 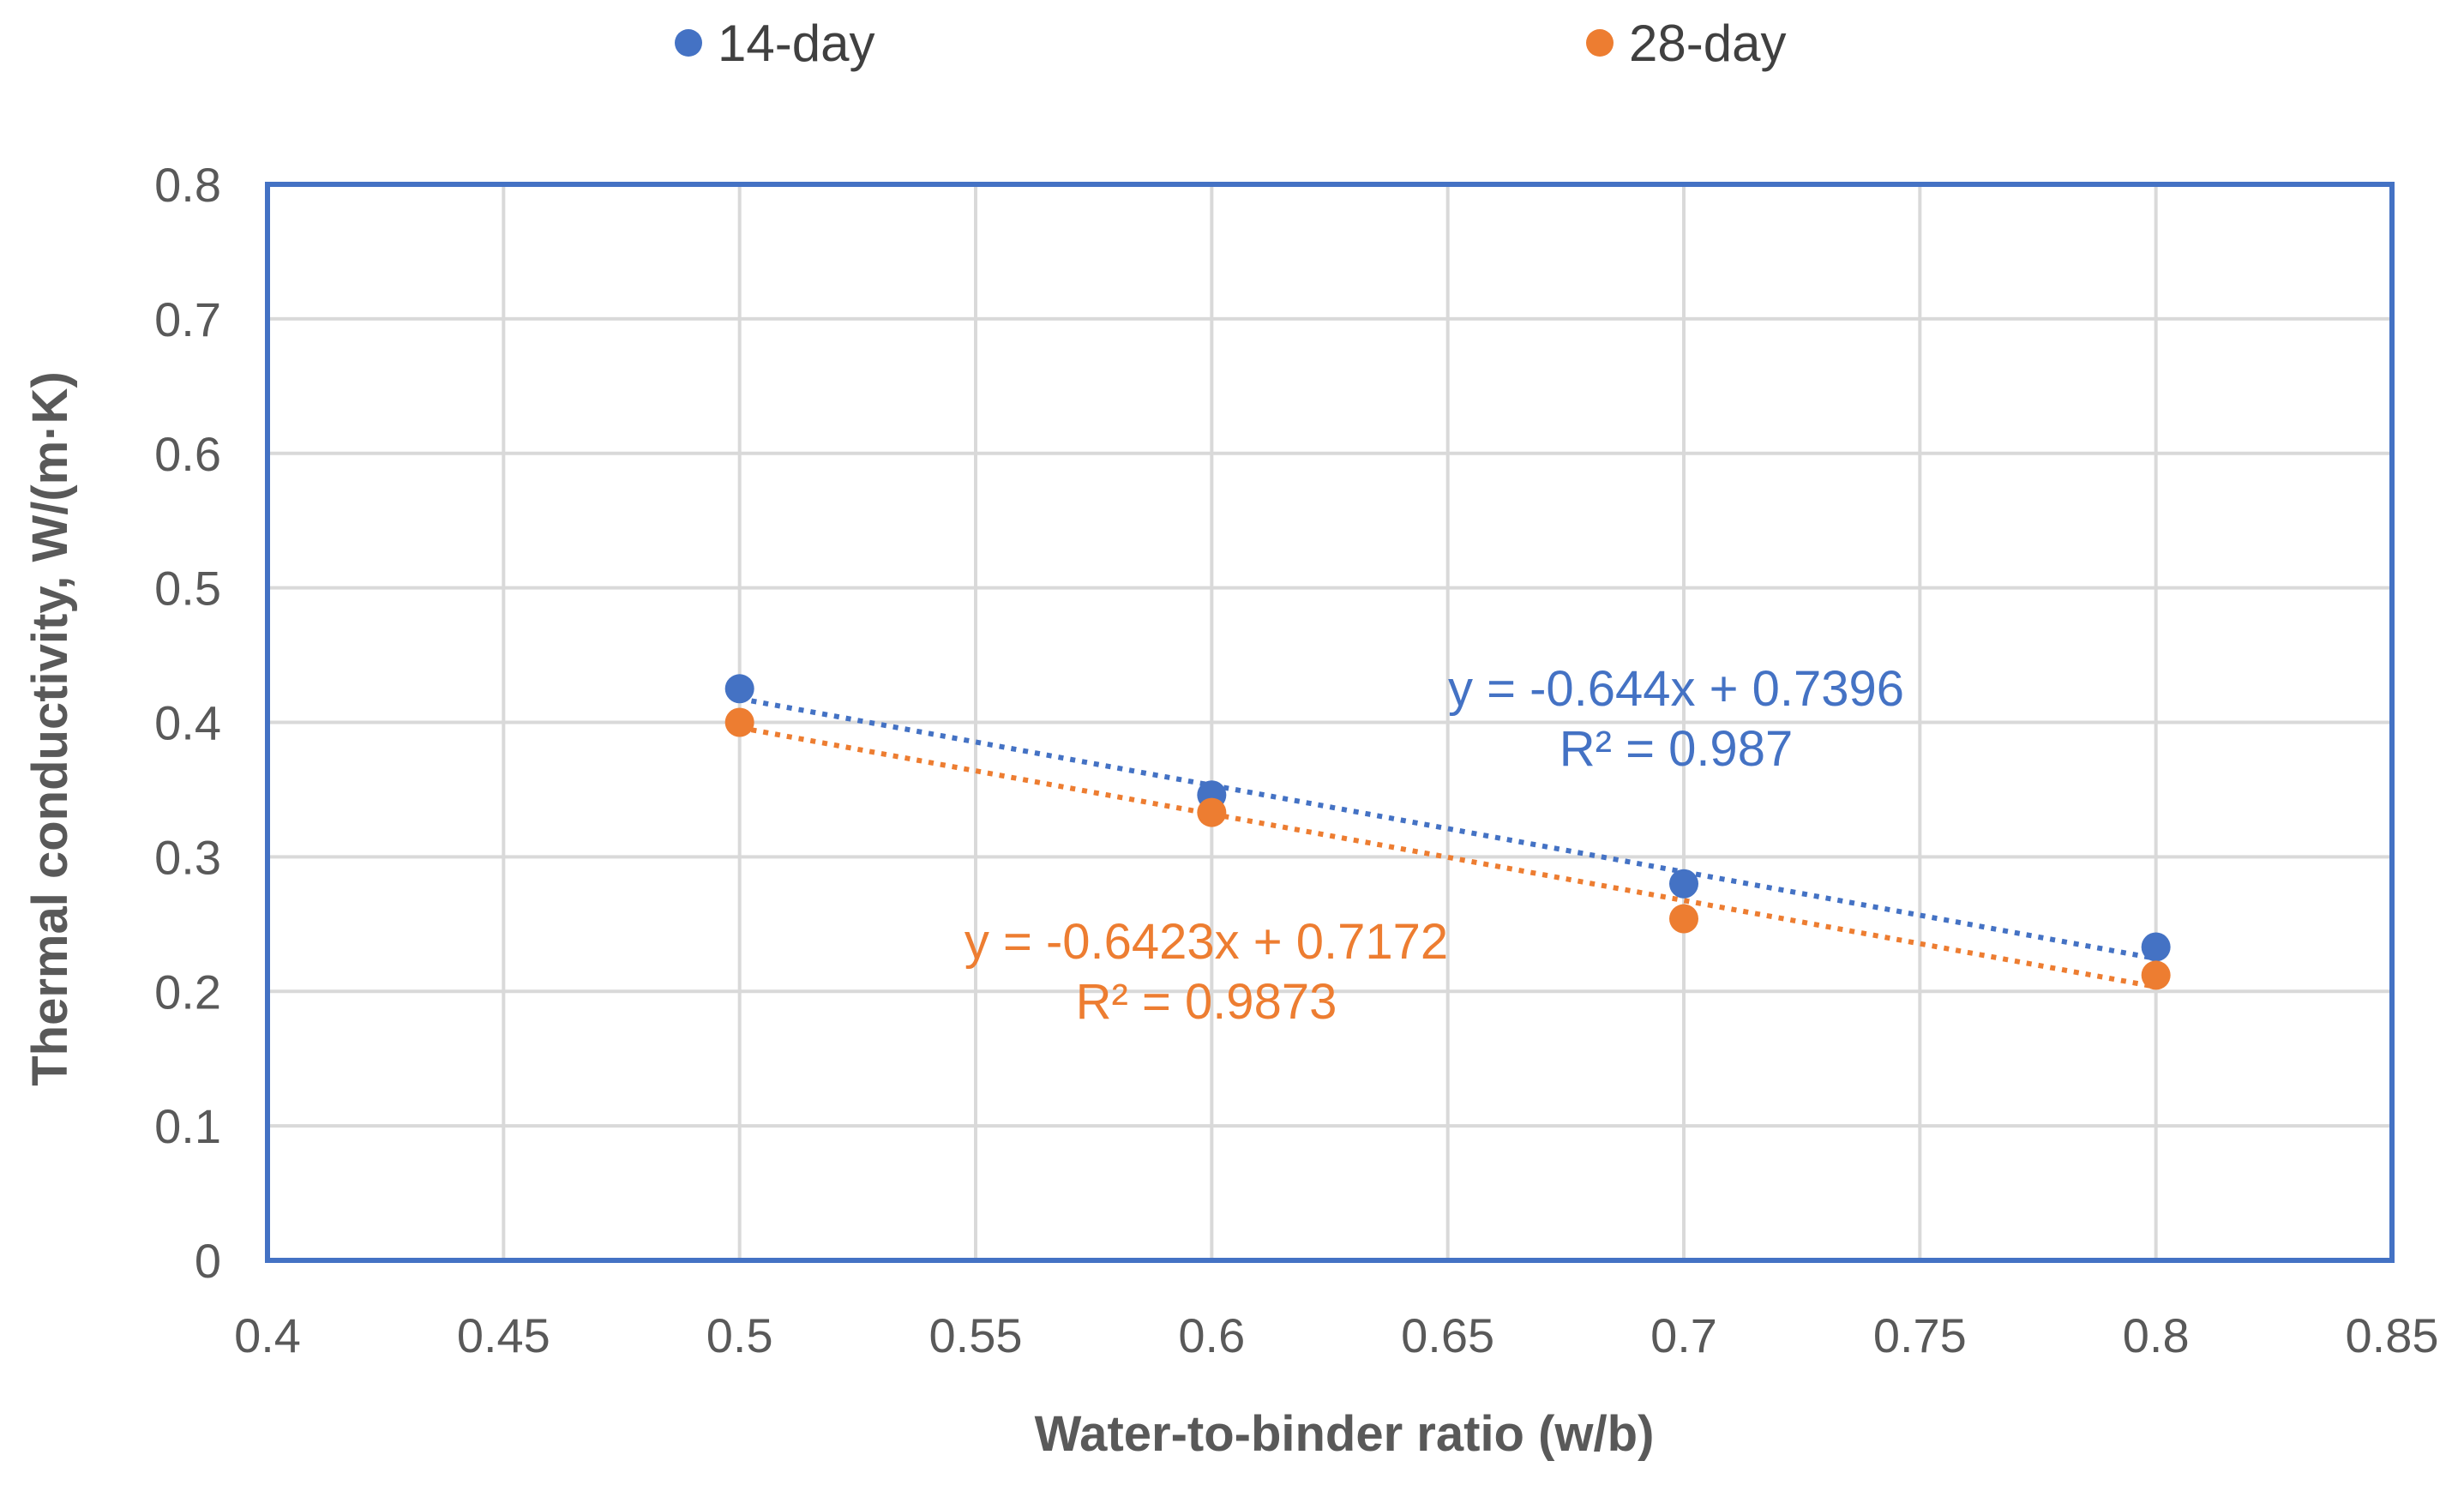 I want to click on y-tick-label: 0.2, so click(x=187, y=992).